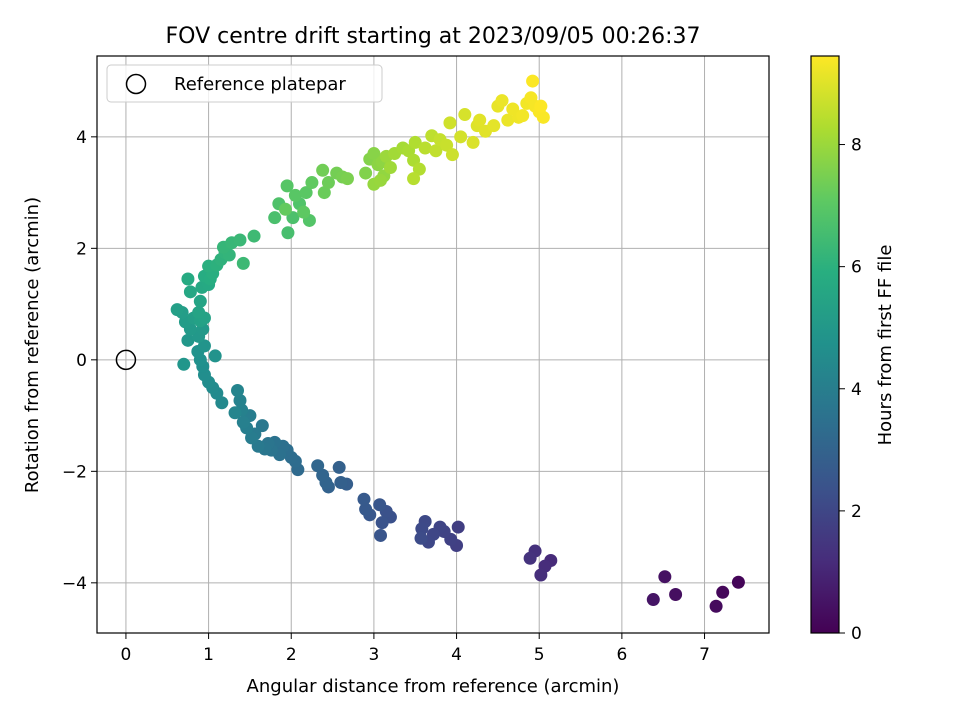 The image size is (960, 720). I want to click on y-tick-label: −4, so click(74, 584).